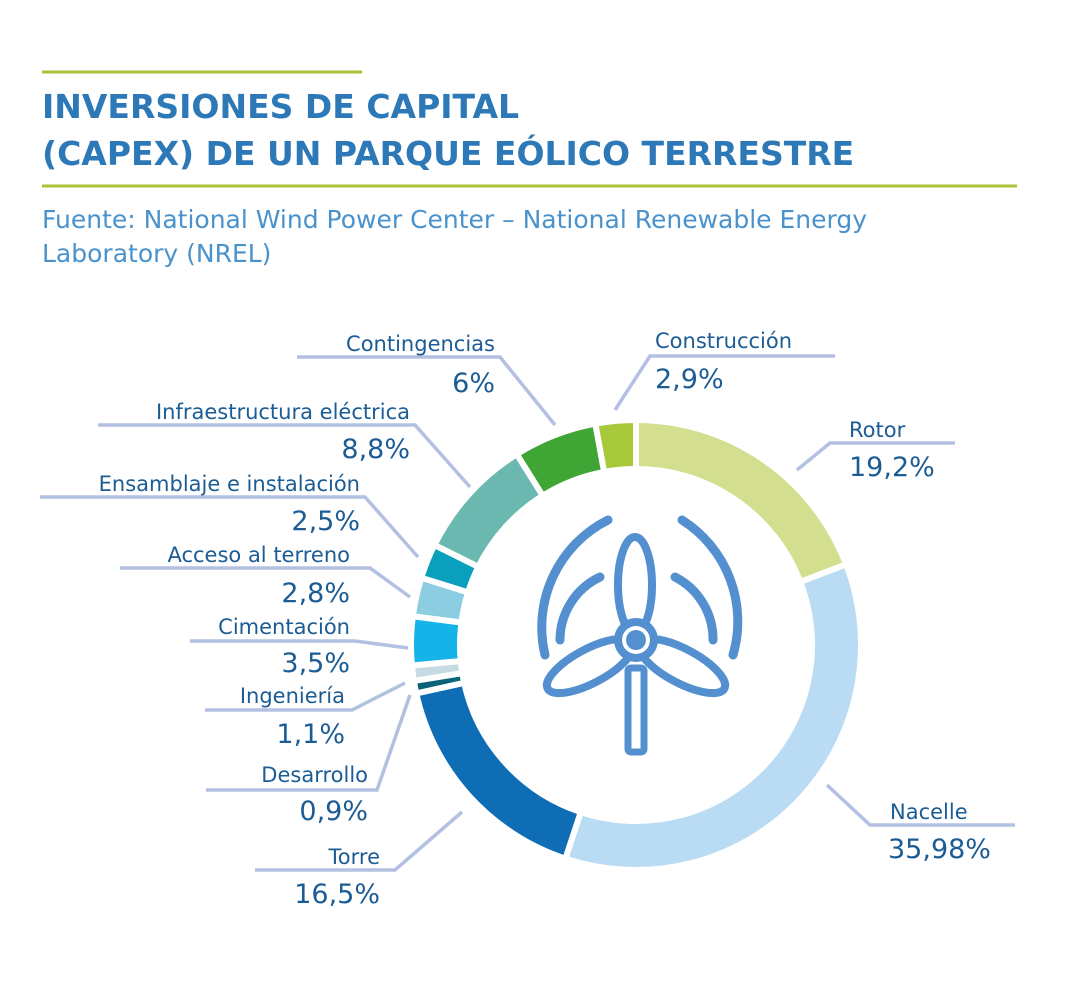  I want to click on slice-nacelle, so click(712, 716).